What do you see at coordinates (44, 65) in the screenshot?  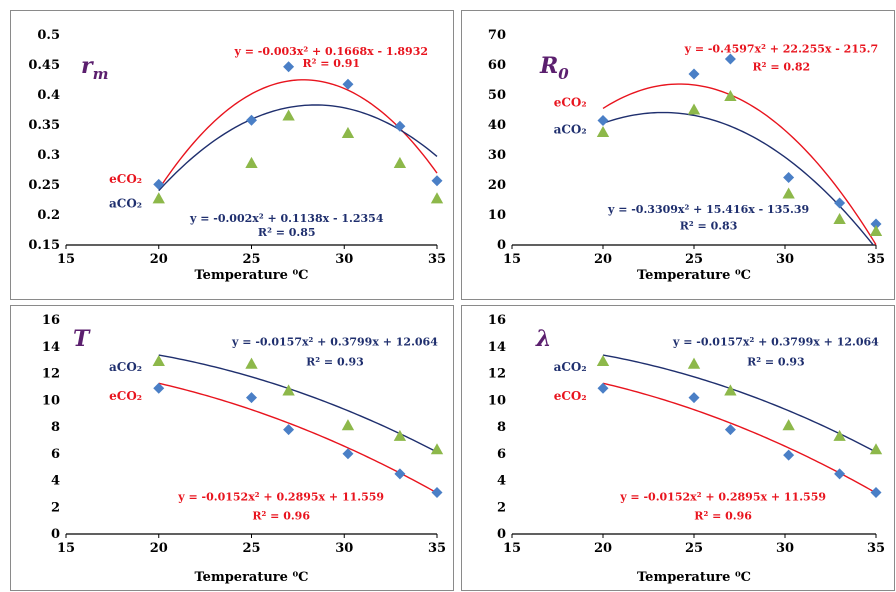 I see `y-tick-label: 0.45` at bounding box center [44, 65].